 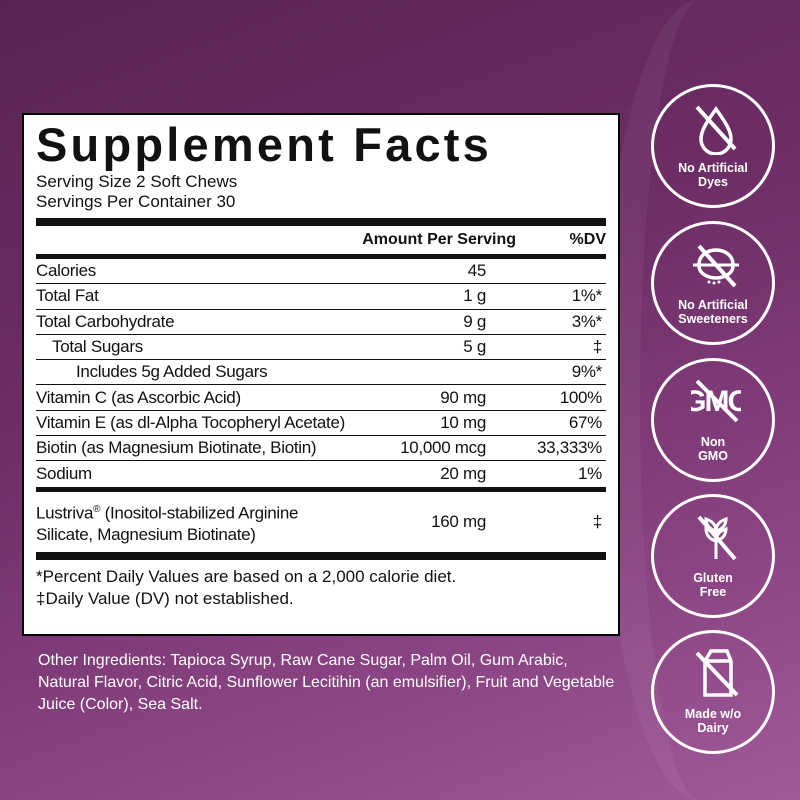 What do you see at coordinates (713, 728) in the screenshot?
I see `badge-label-line2: Dairy` at bounding box center [713, 728].